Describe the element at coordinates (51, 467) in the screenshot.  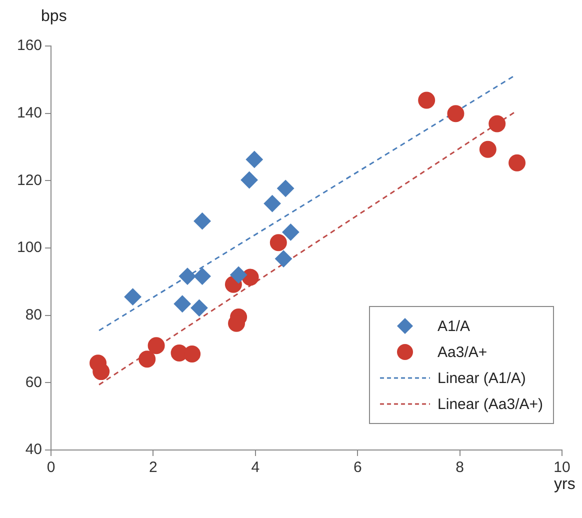
I see `x-tick-label: 0` at that location.